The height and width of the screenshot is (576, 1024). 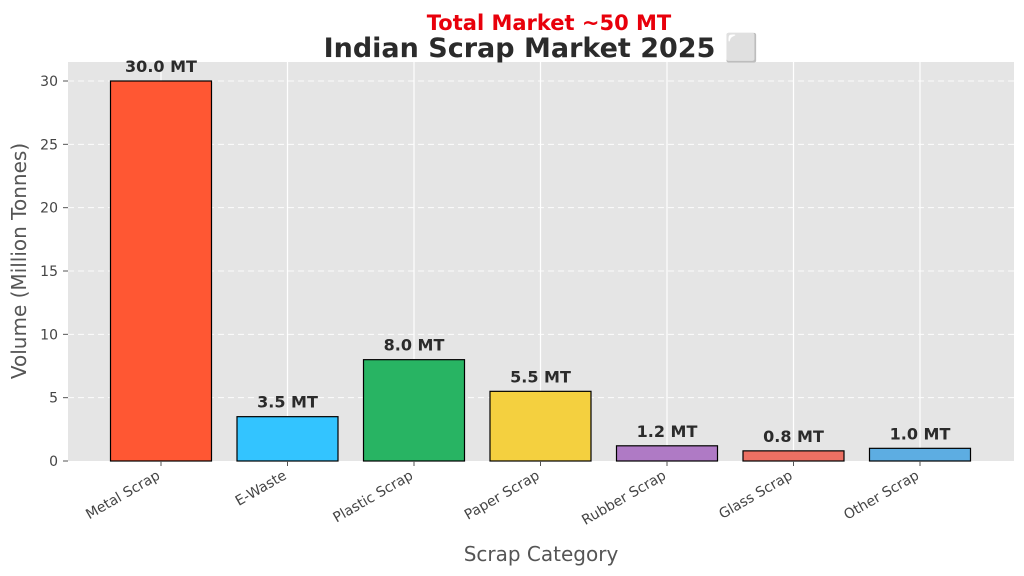 What do you see at coordinates (161, 66) in the screenshot?
I see `data-label: 30.0 MT` at bounding box center [161, 66].